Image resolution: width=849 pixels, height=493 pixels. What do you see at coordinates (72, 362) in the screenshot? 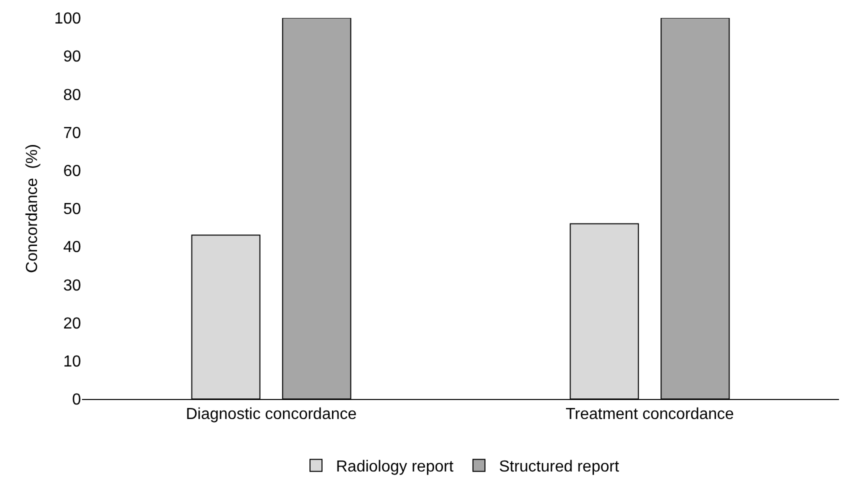
I see `y-tick-label: 10` at bounding box center [72, 362].